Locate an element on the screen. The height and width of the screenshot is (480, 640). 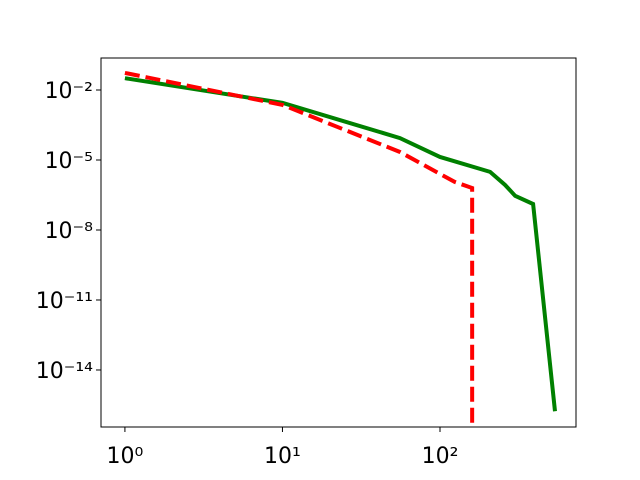
y-tick-label: 10⁻¹¹ is located at coordinates (64, 301).